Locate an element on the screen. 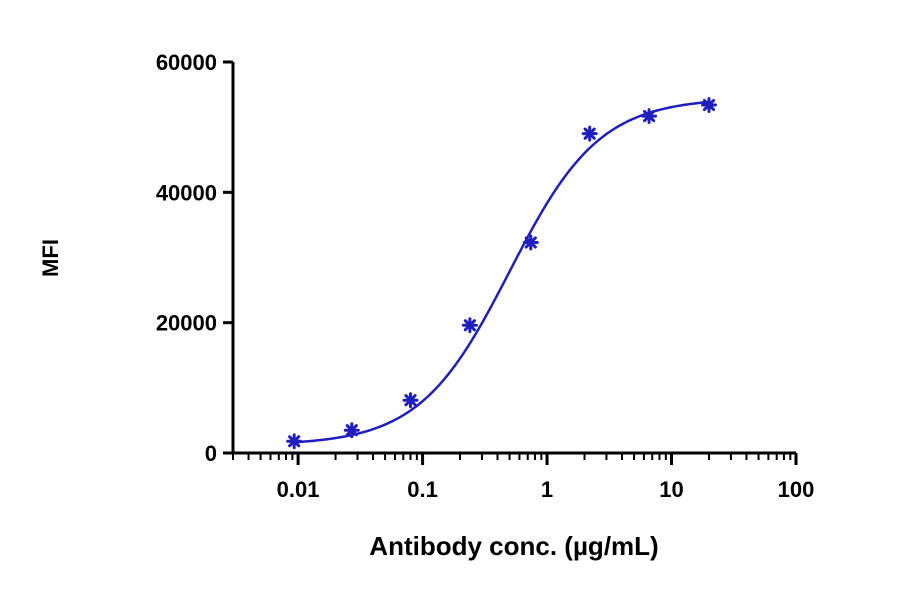  x-tick-label: 0.01 is located at coordinates (298, 489).